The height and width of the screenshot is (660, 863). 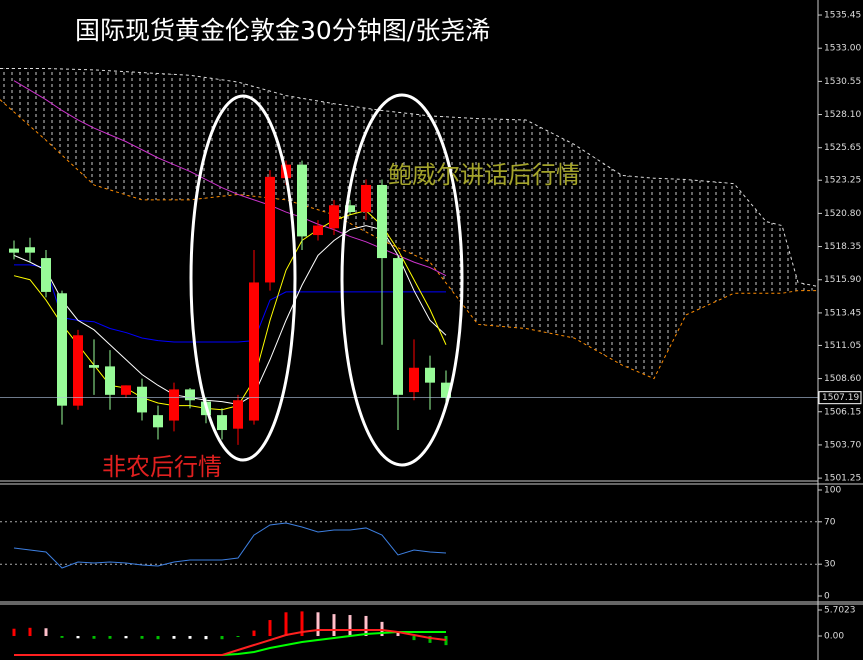 I want to click on y-tick-label: 1501.25, so click(x=842, y=479).